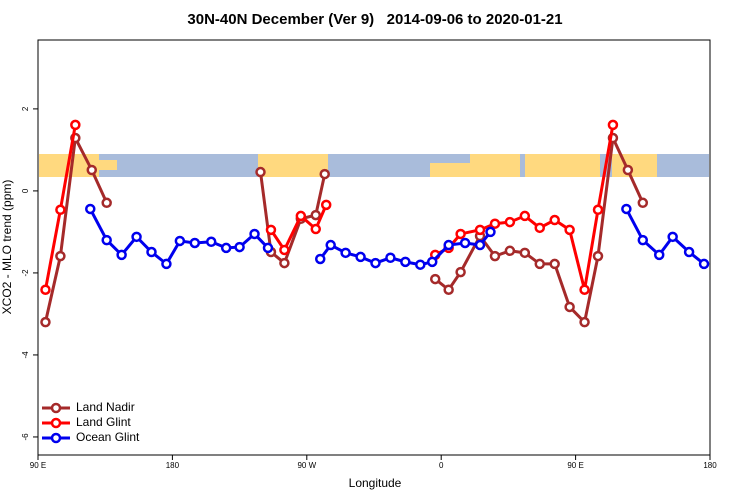 This screenshot has width=750, height=500. Describe the element at coordinates (25, 355) in the screenshot. I see `y-tick-label: -4` at that location.